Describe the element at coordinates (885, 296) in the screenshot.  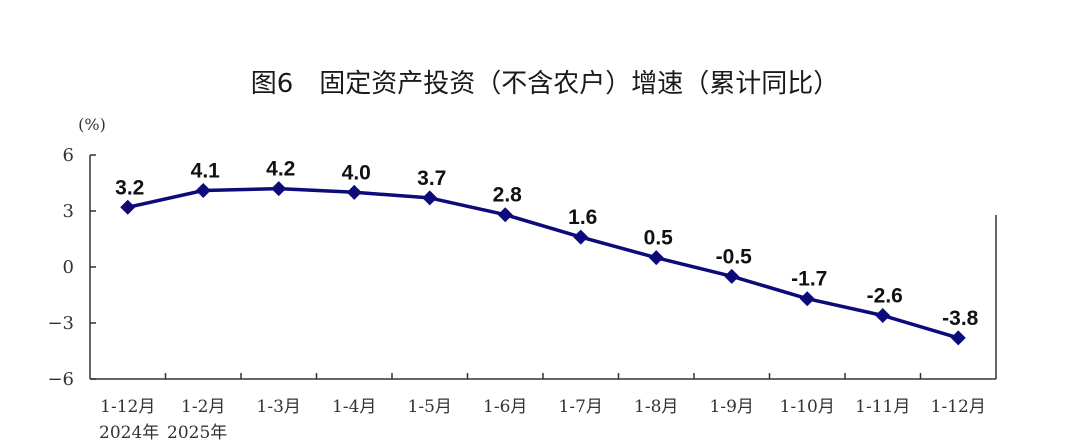
I see `data-label: -2.6` at that location.